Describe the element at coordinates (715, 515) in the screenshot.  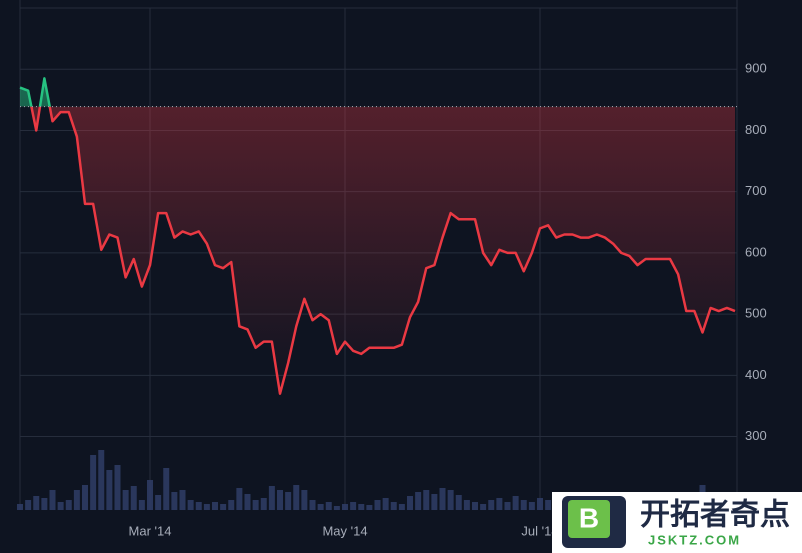
I see `watermark-name: 开拓者奇点` at that location.